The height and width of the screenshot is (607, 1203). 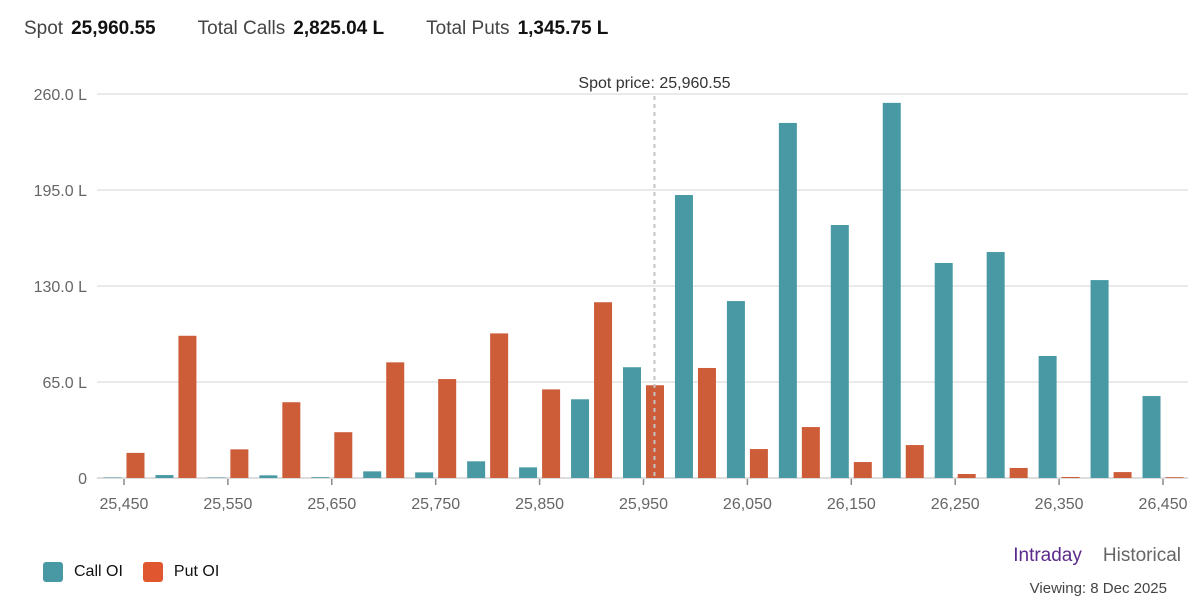 I want to click on x-tick-label: 25,950, so click(x=643, y=504).